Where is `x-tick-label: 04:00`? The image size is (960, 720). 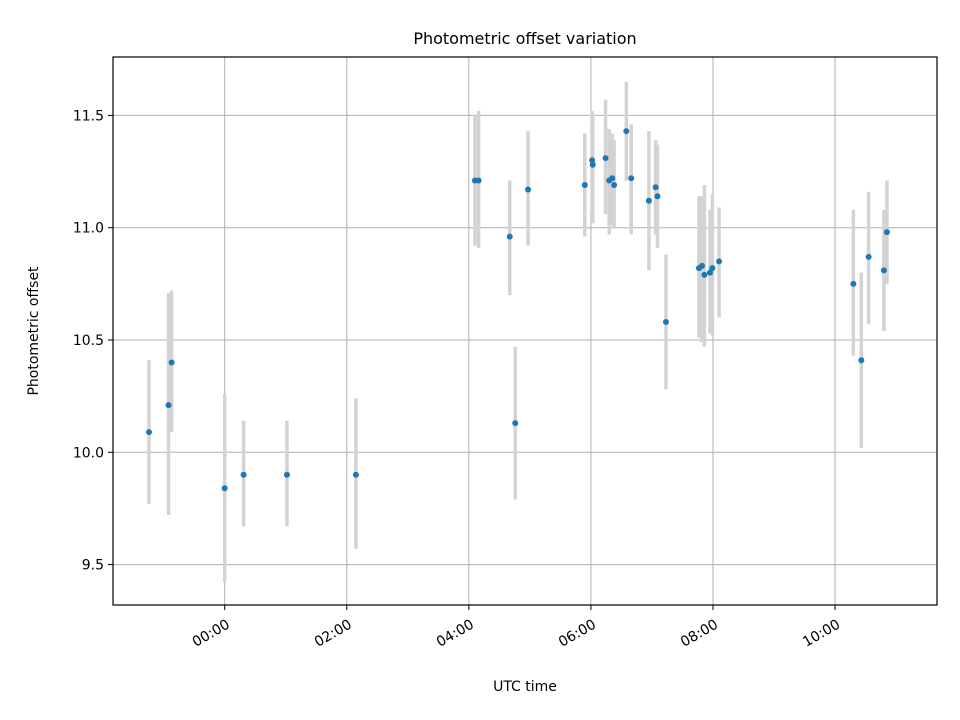 x-tick-label: 04:00 is located at coordinates (455, 634).